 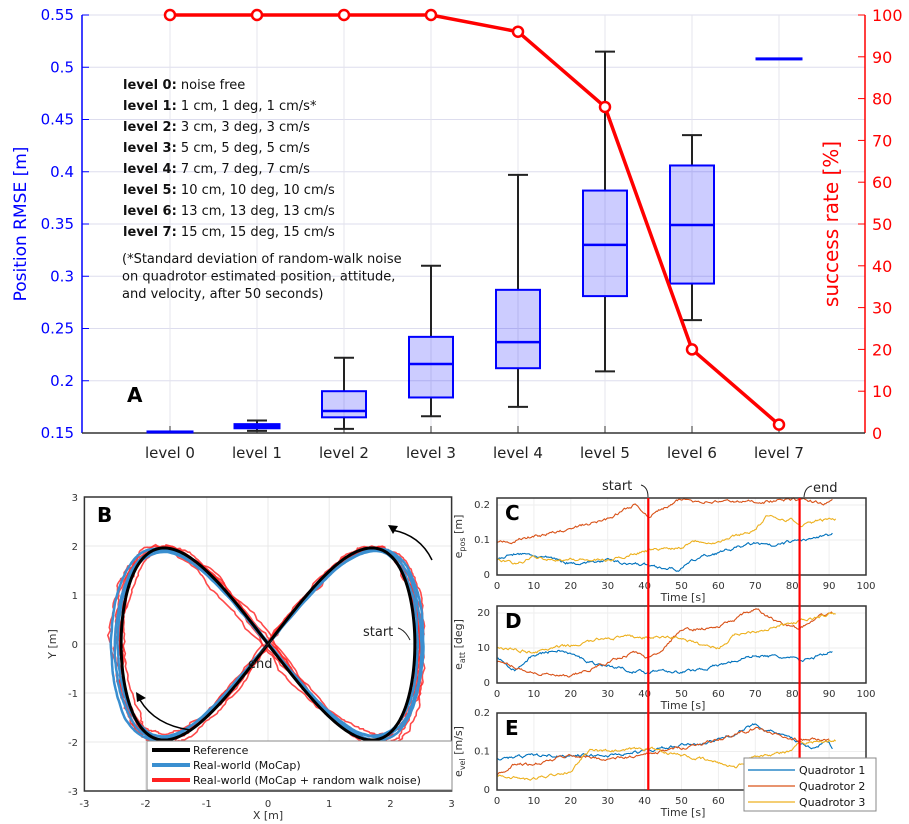 What do you see at coordinates (459, 751) in the screenshot?
I see `y-axis-label: evel [m/s]` at bounding box center [459, 751].